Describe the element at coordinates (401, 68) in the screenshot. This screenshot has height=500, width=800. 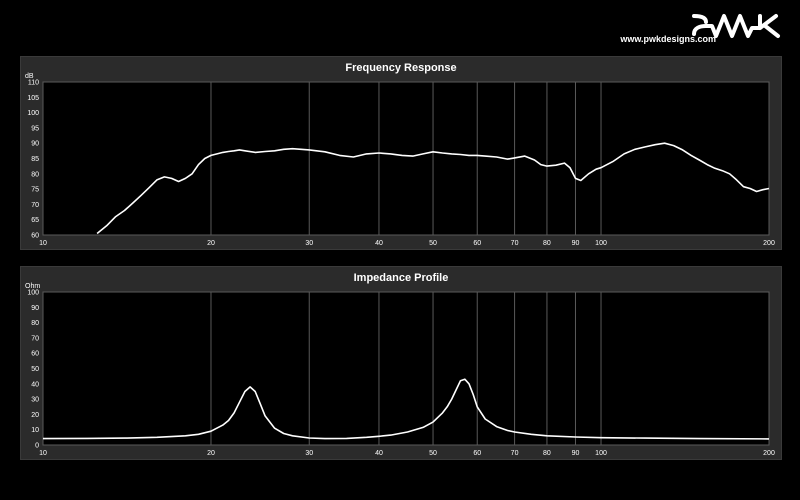
I see `chart-title: Frequency Response` at that location.